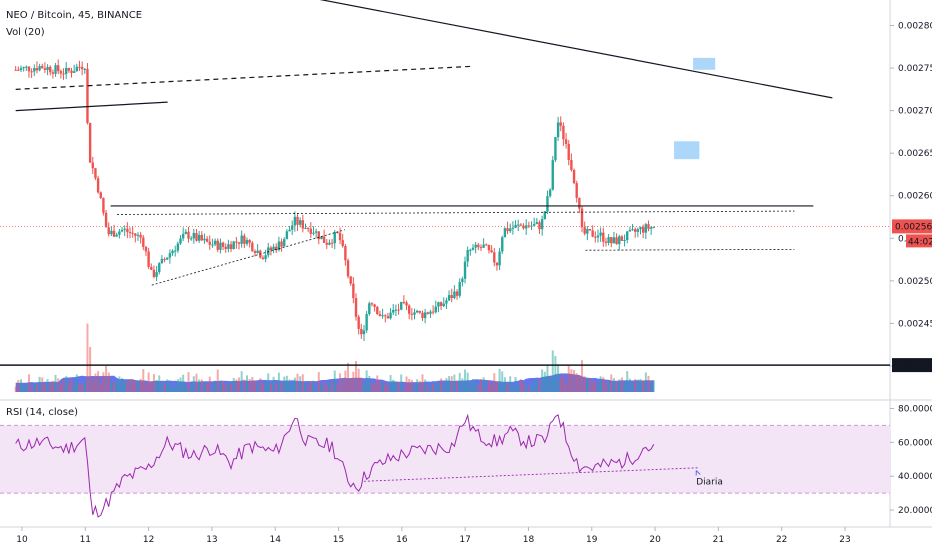 Image resolution: width=932 pixels, height=550 pixels. Describe the element at coordinates (334, 357) in the screenshot. I see `volume-bars-group` at that location.